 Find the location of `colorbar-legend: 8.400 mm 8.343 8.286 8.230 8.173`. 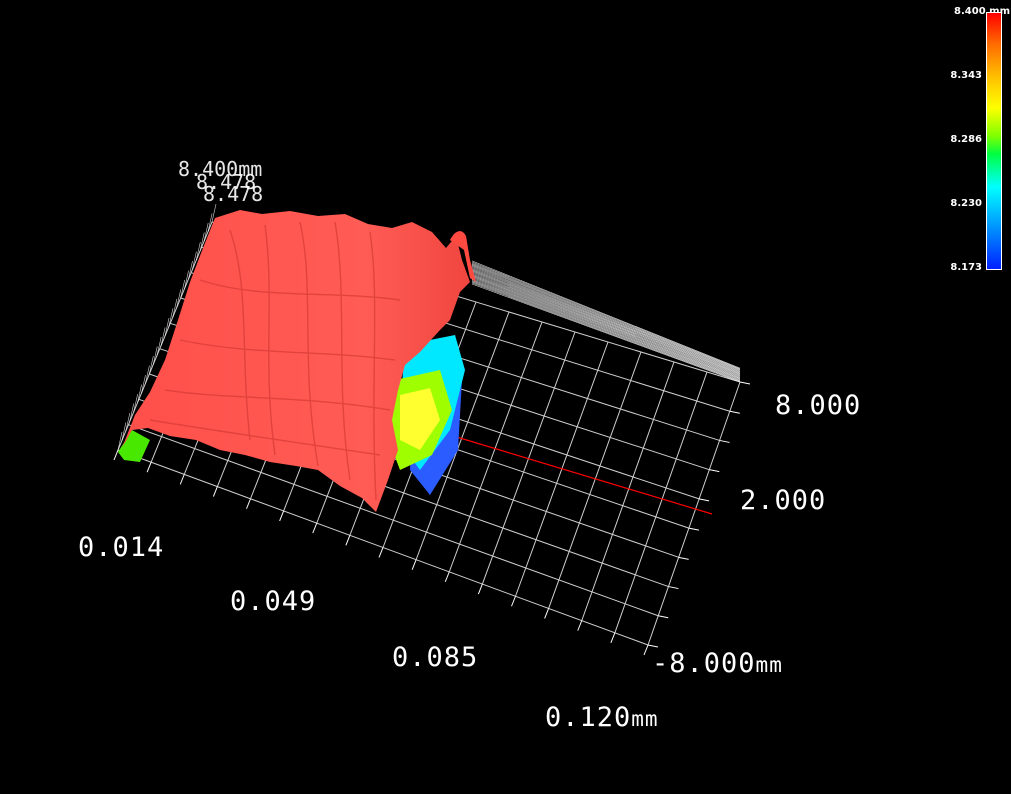

colorbar-legend: 8.400 mm 8.343 8.286 8.230 8.173 is located at coordinates (970, 140).